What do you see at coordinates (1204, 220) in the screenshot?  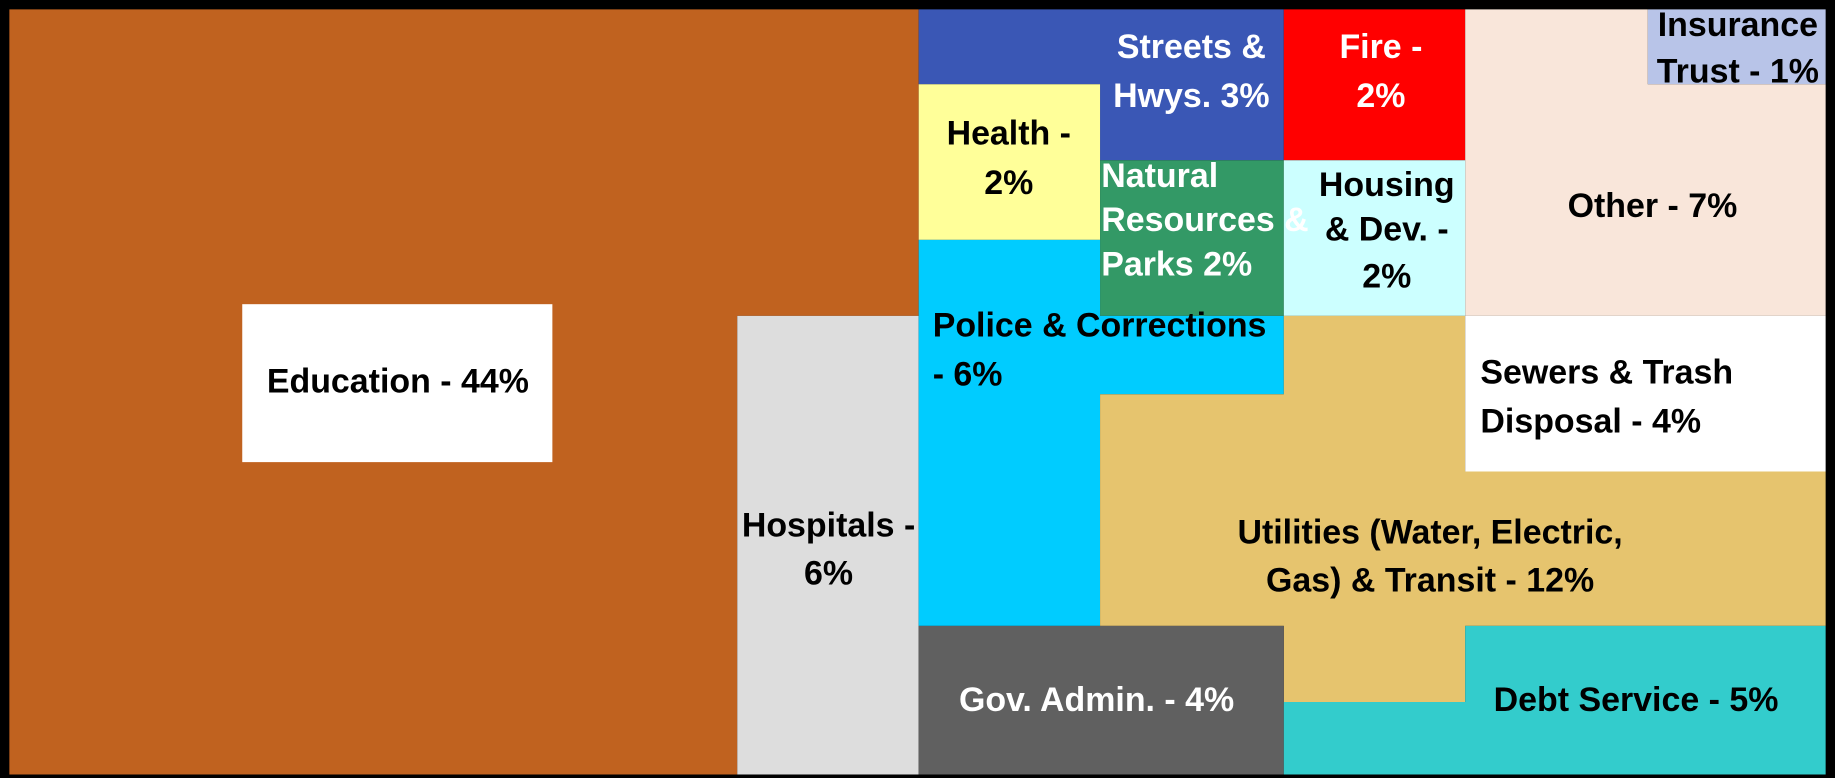 I see `tile-label: Resources &` at bounding box center [1204, 220].